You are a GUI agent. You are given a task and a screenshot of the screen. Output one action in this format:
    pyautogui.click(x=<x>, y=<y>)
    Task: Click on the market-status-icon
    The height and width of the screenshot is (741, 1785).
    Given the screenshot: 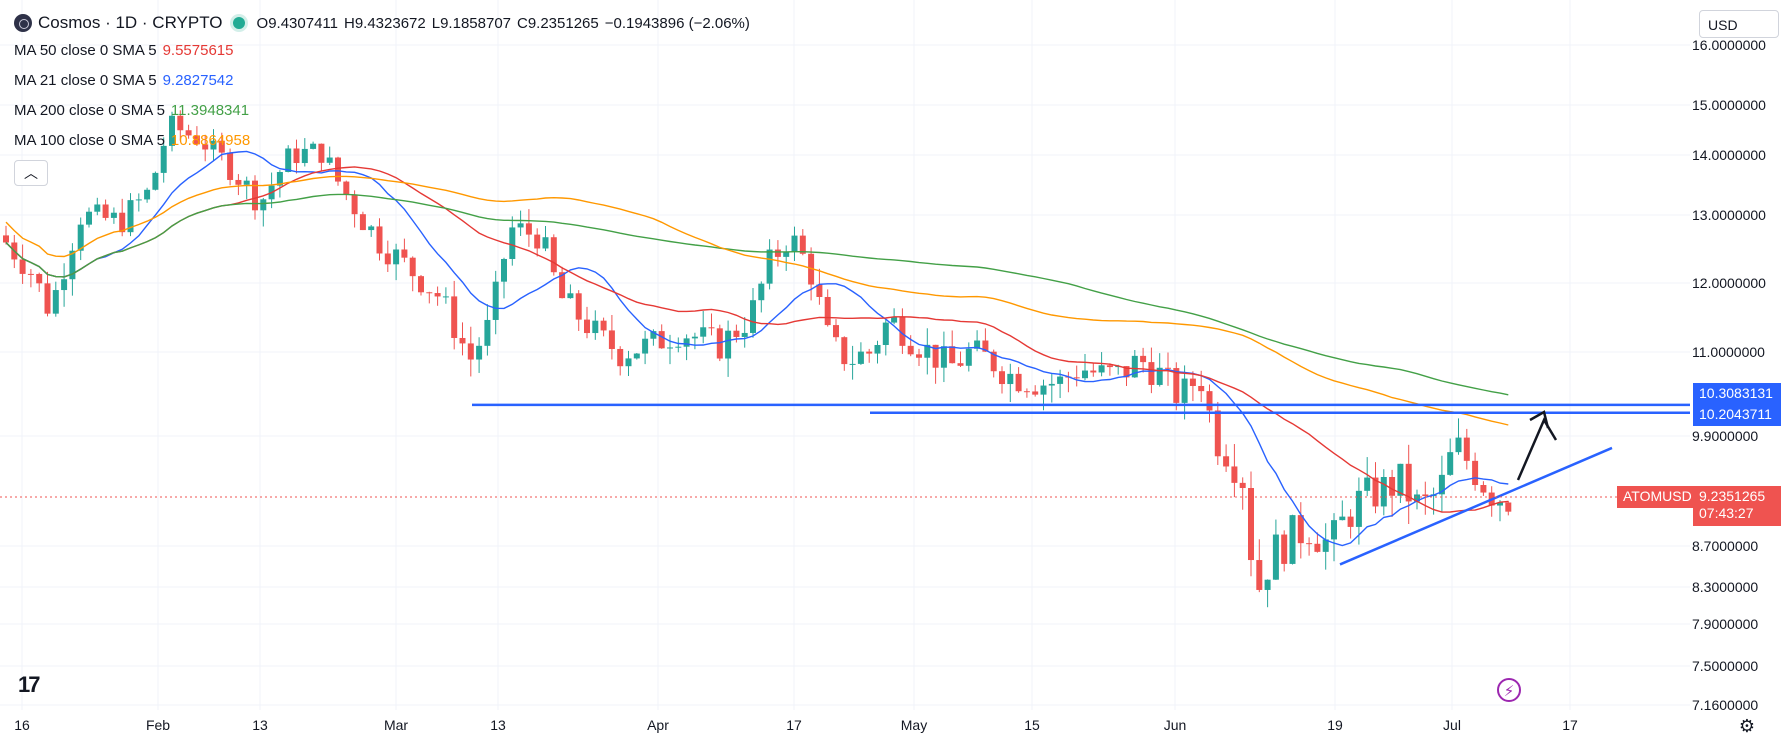 What is the action you would take?
    pyautogui.click(x=238, y=23)
    